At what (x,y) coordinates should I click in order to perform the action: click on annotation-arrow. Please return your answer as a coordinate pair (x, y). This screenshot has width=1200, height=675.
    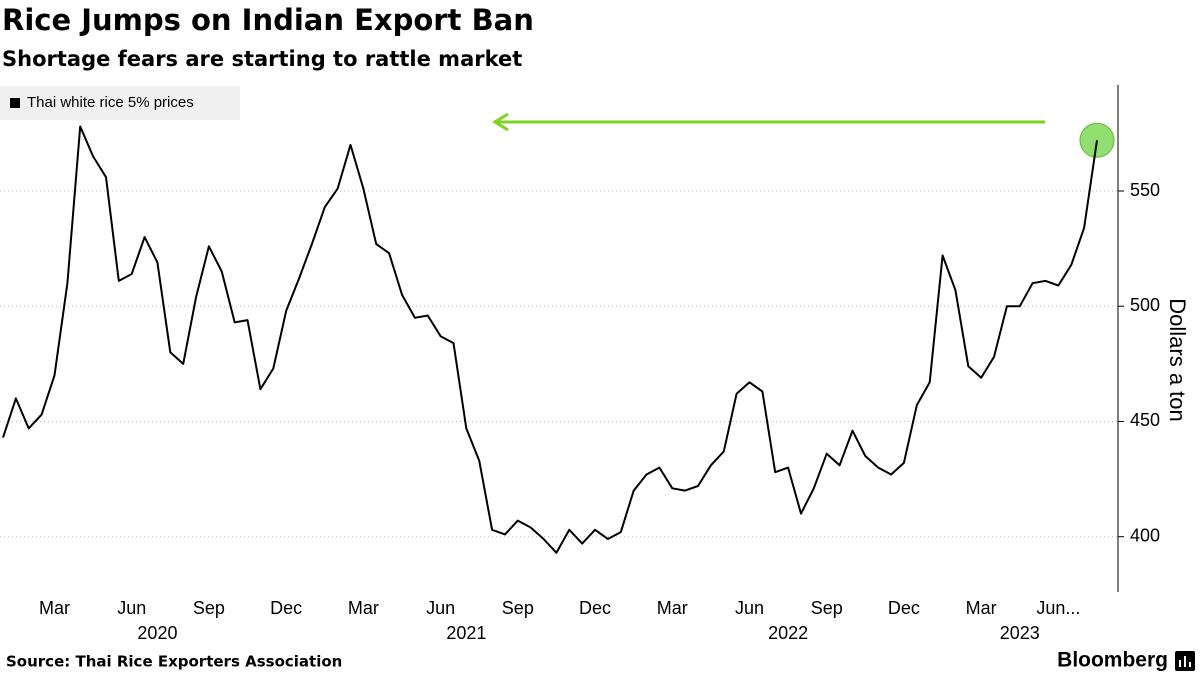
    Looking at the image, I should click on (768, 122).